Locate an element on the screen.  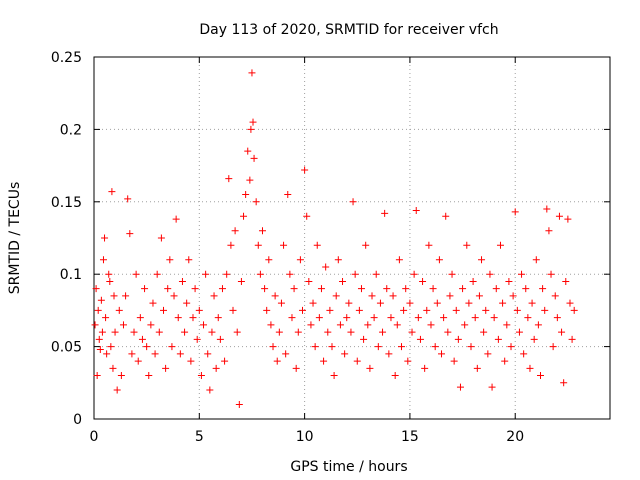
y-tick-label: 0.2 is located at coordinates (71, 130).